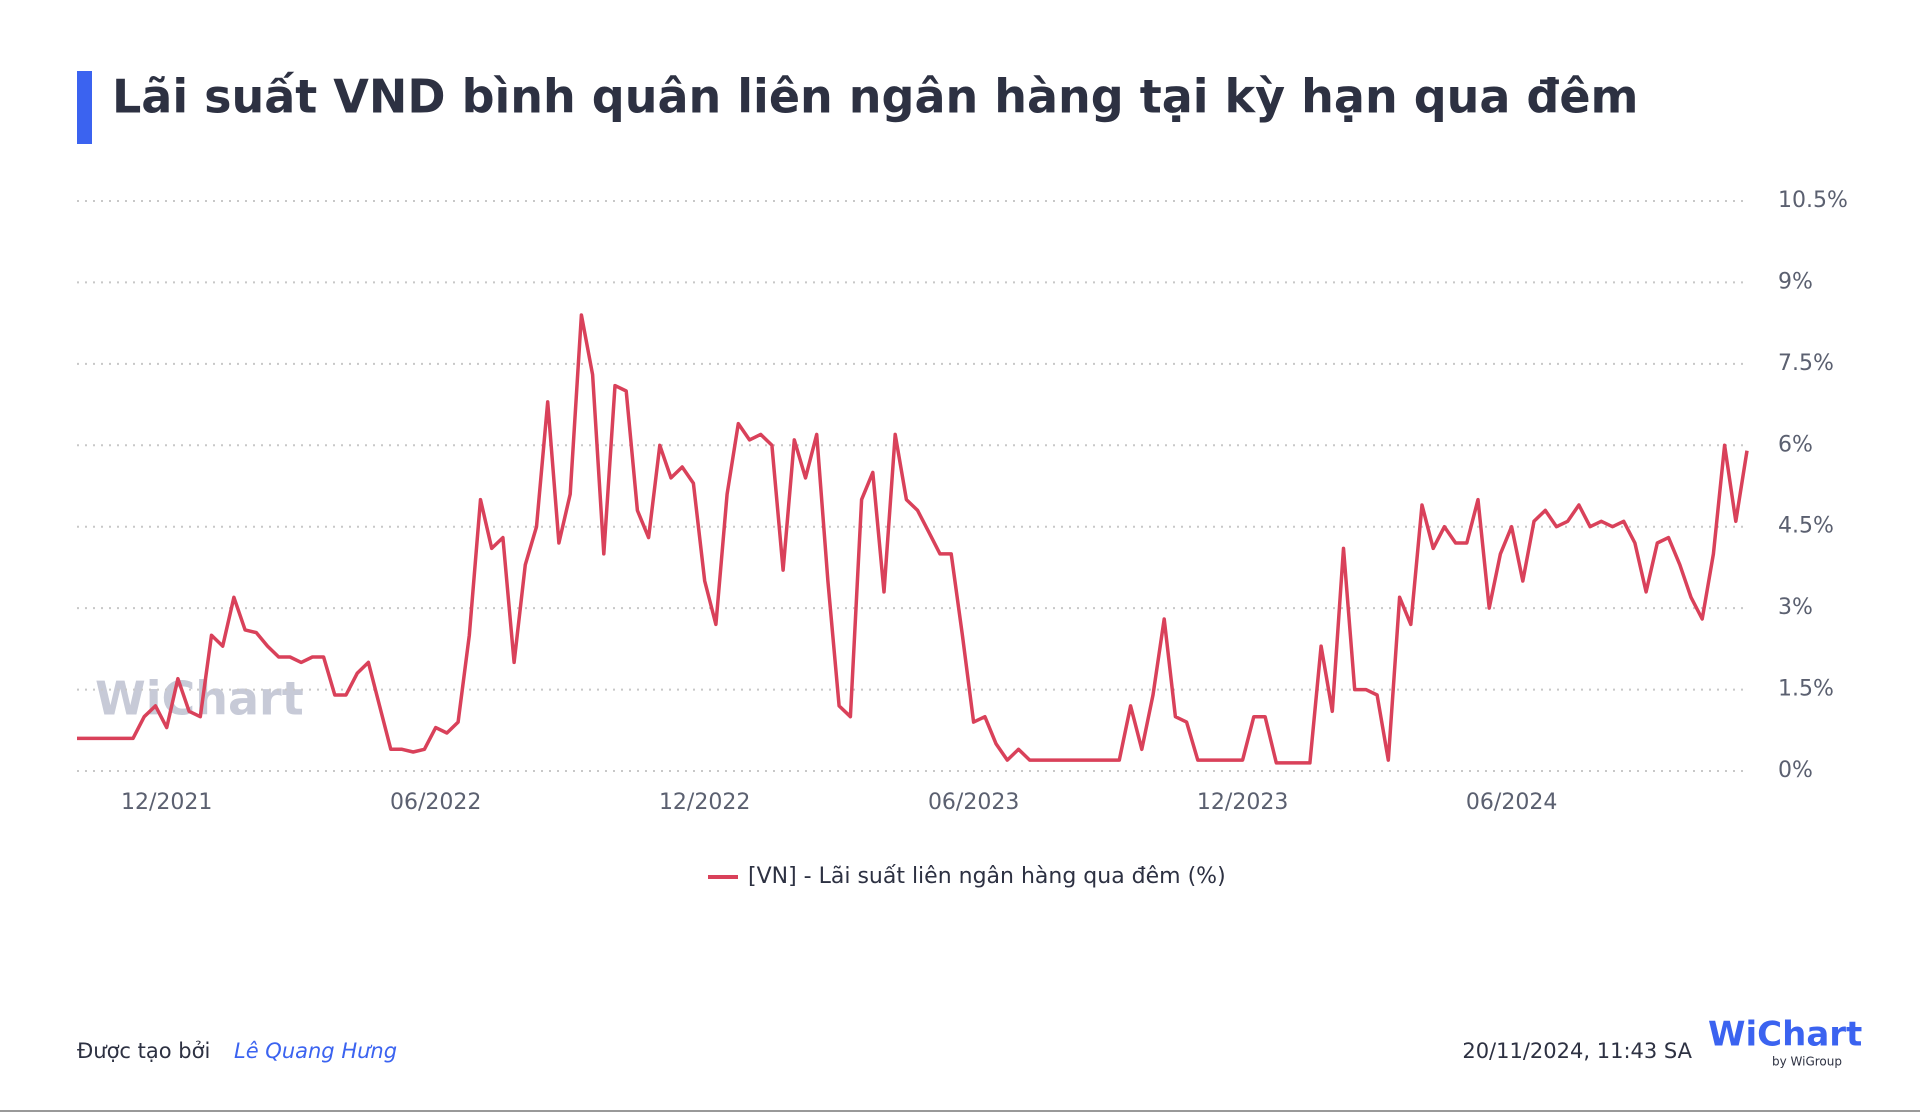  Describe the element at coordinates (1806, 363) in the screenshot. I see `y-tick-label: 7.5%` at that location.